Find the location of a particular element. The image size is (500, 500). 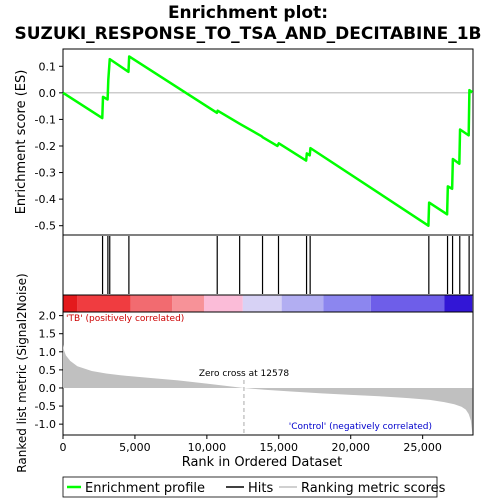

rank-y-tick-label: 0.0 is located at coordinates (48, 388).